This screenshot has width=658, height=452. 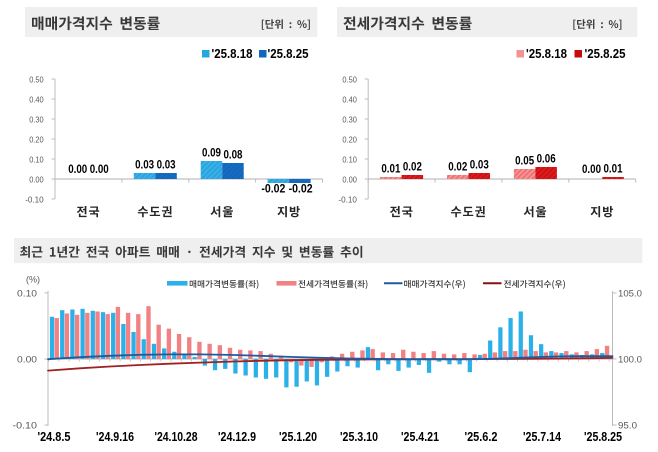 What do you see at coordinates (546, 159) in the screenshot?
I see `svg-text: 0.06` at bounding box center [546, 159].